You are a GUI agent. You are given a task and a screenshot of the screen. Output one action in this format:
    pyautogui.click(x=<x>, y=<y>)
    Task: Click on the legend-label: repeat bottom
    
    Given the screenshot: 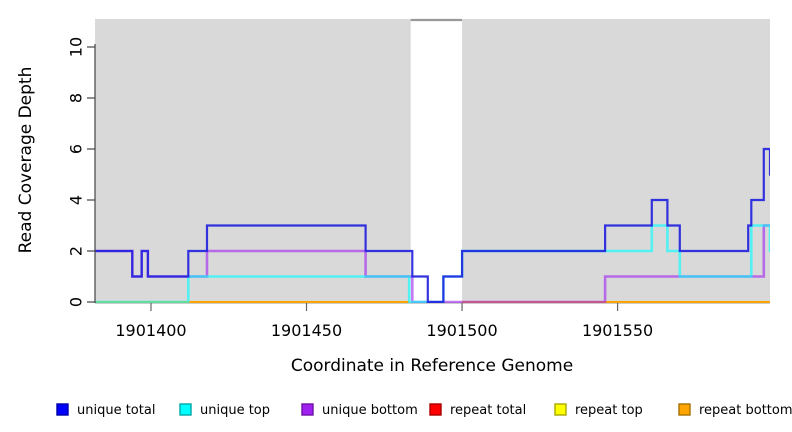 What is the action you would take?
    pyautogui.click(x=745, y=410)
    